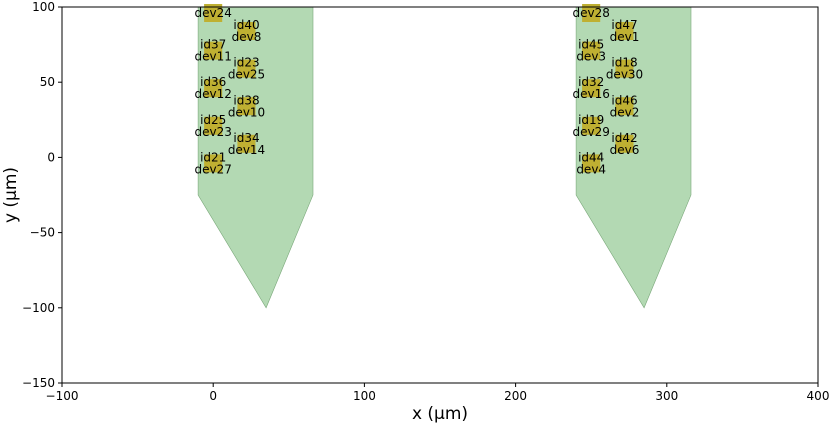 This screenshot has height=425, width=829. I want to click on site-label: dev29, so click(591, 132).